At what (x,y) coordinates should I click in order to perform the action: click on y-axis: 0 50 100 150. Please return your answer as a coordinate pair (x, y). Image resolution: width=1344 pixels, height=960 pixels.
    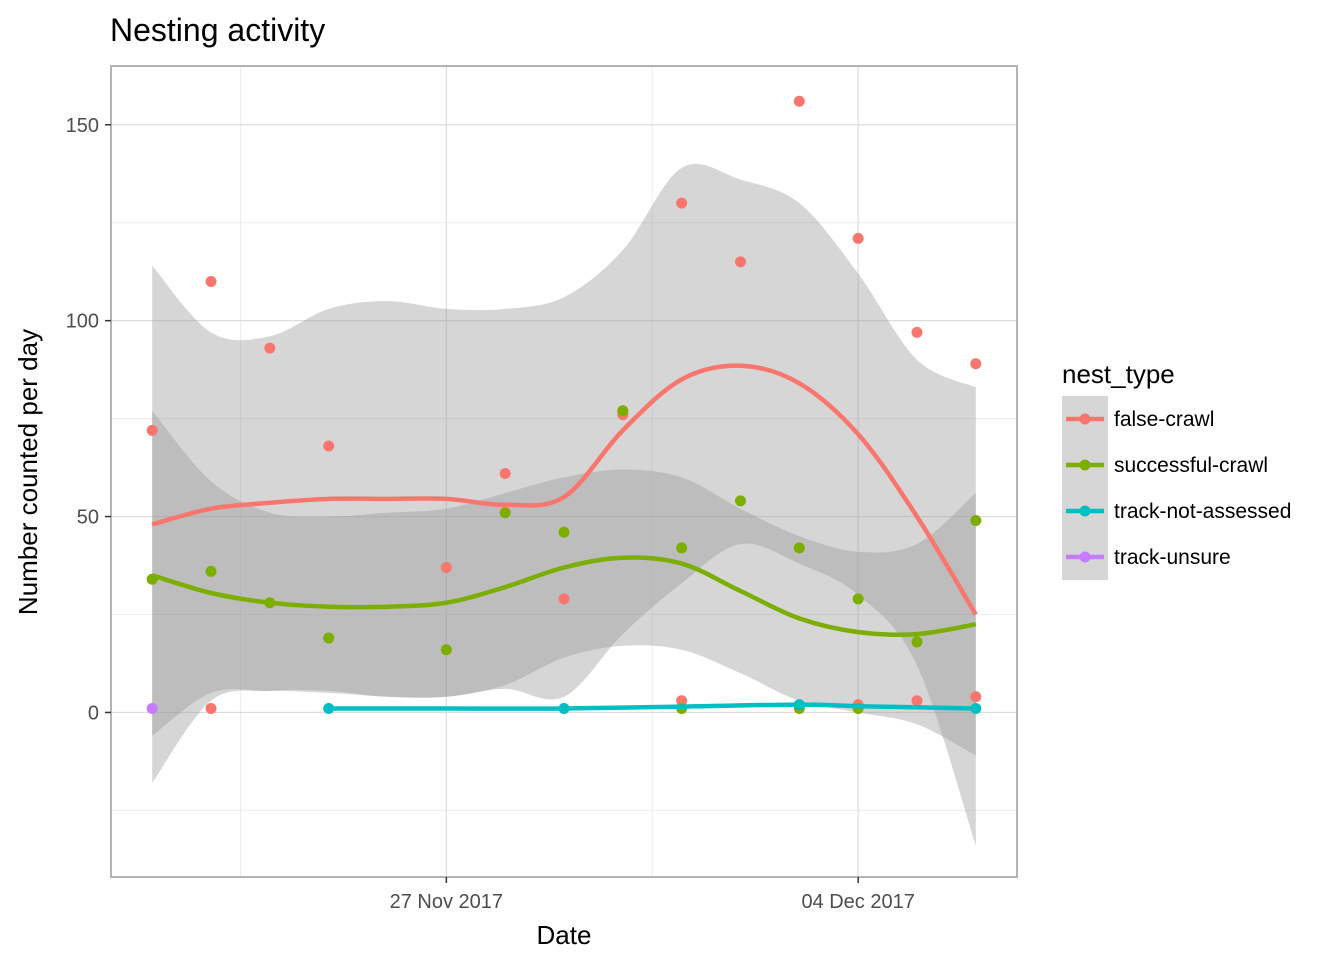
    Looking at the image, I should click on (88, 419).